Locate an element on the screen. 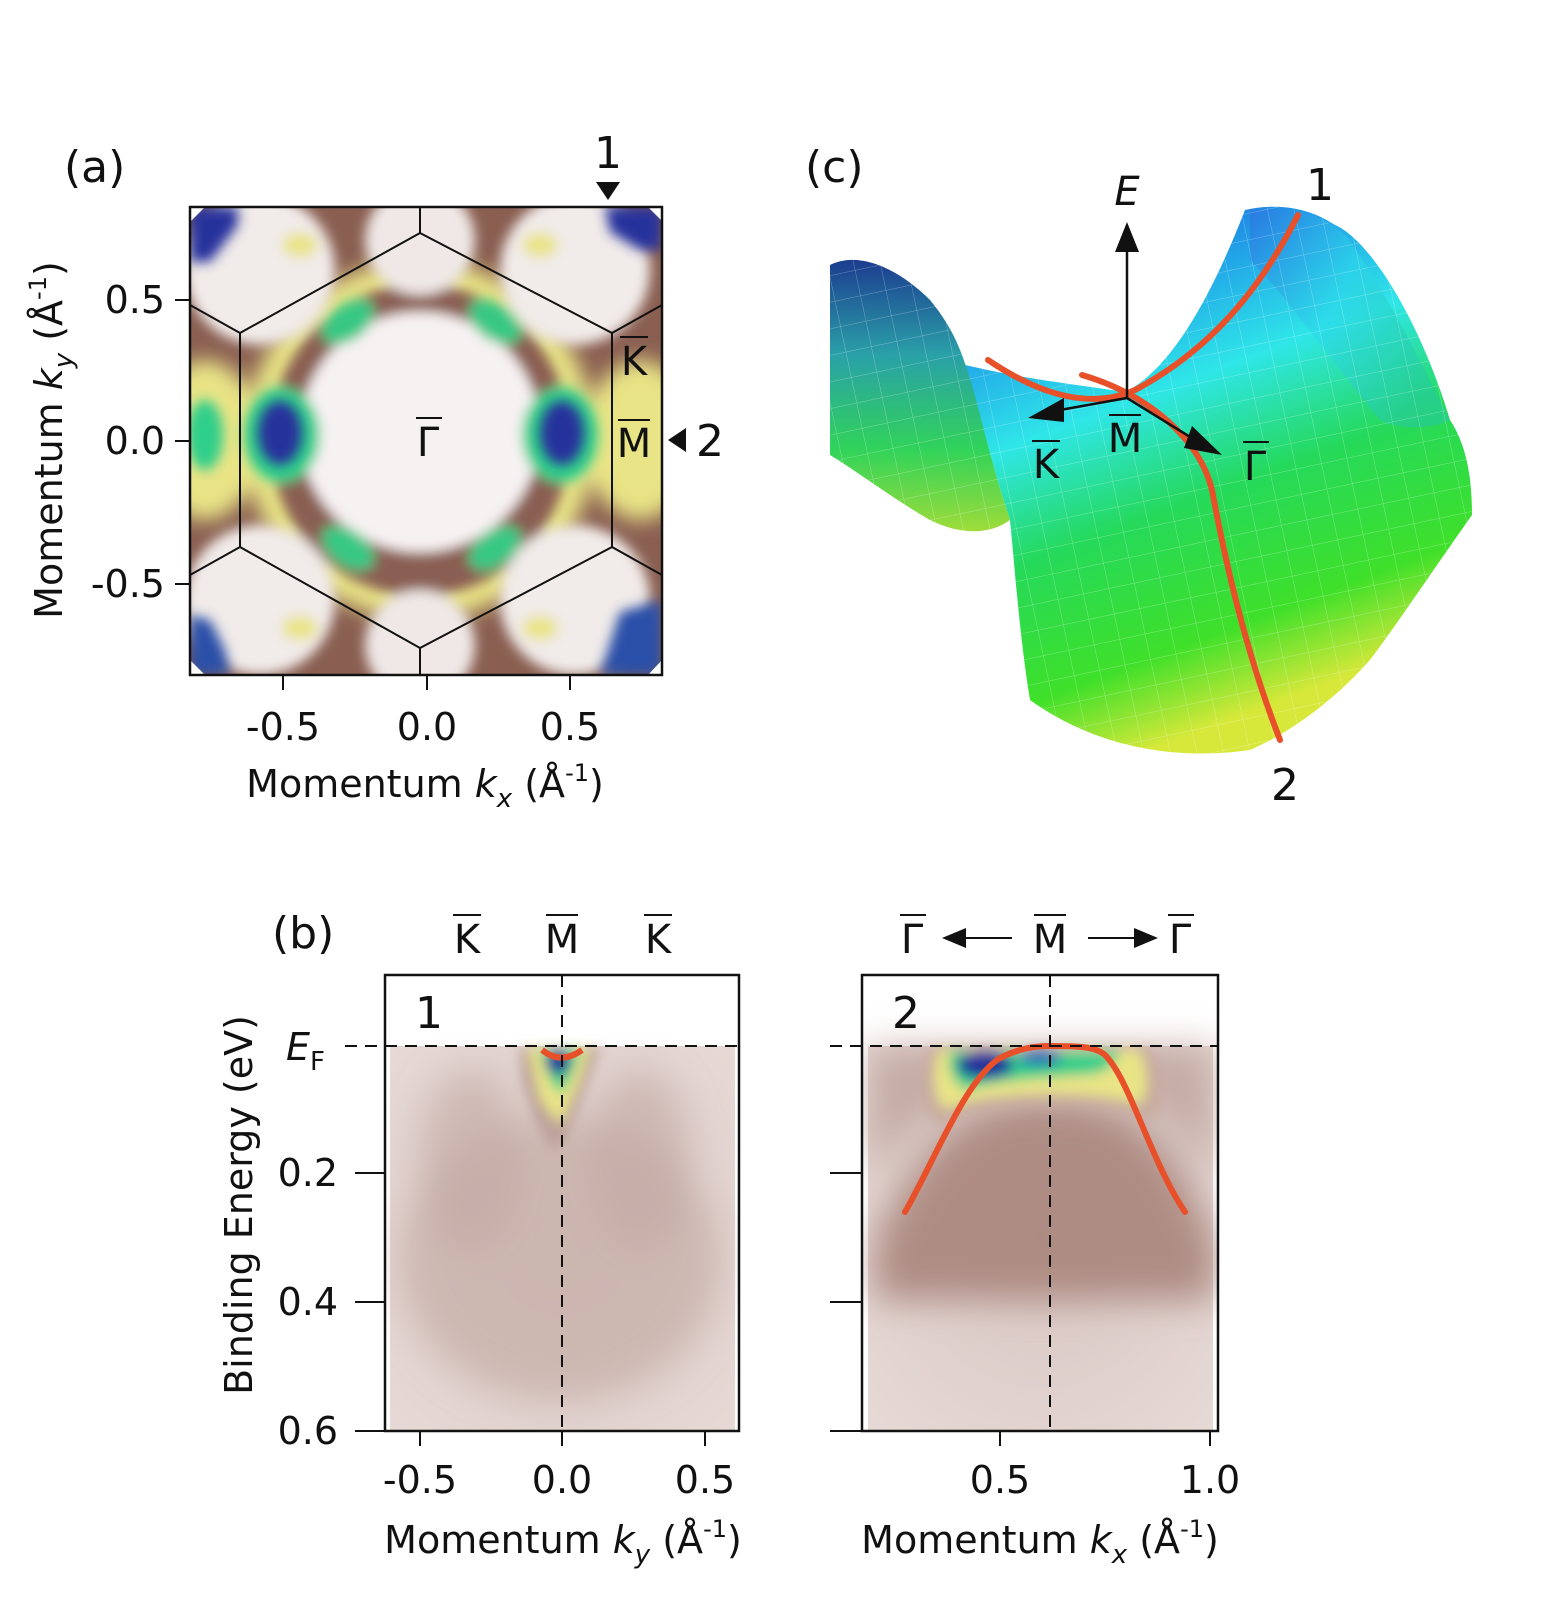 Image resolution: width=1559 pixels, height=1600 pixels. svg-text: 1 is located at coordinates (608, 153).